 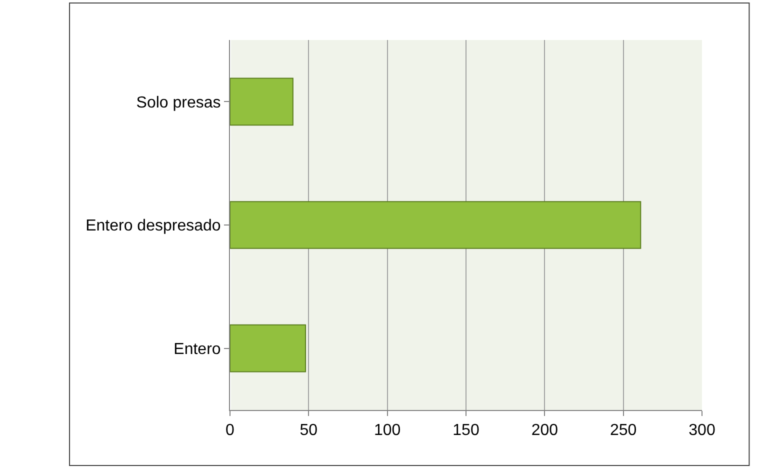 What do you see at coordinates (309, 431) in the screenshot?
I see `x-tick-label: 50` at bounding box center [309, 431].